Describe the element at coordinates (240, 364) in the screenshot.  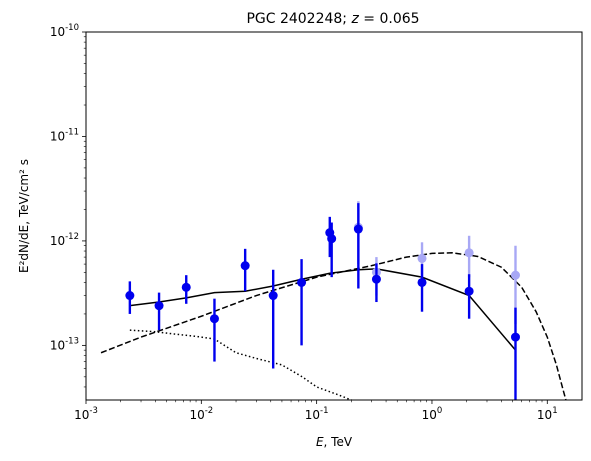
I see `series-dotted-line` at that location.